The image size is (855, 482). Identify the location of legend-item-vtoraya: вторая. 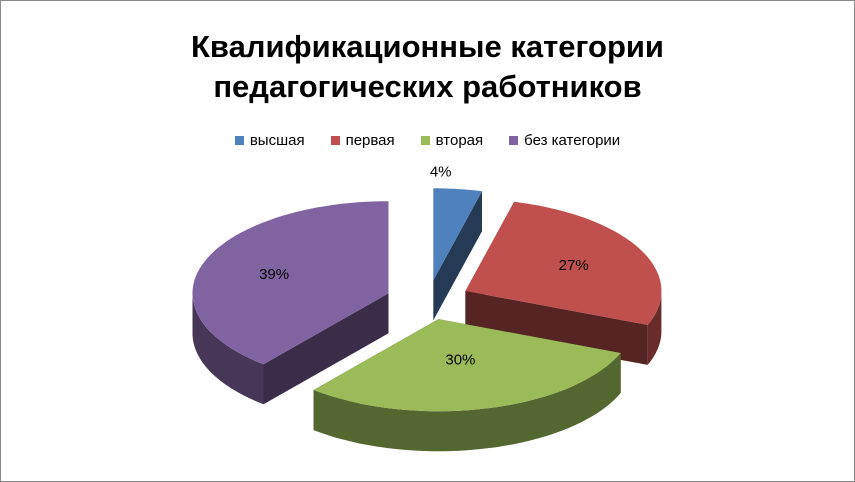
(452, 140).